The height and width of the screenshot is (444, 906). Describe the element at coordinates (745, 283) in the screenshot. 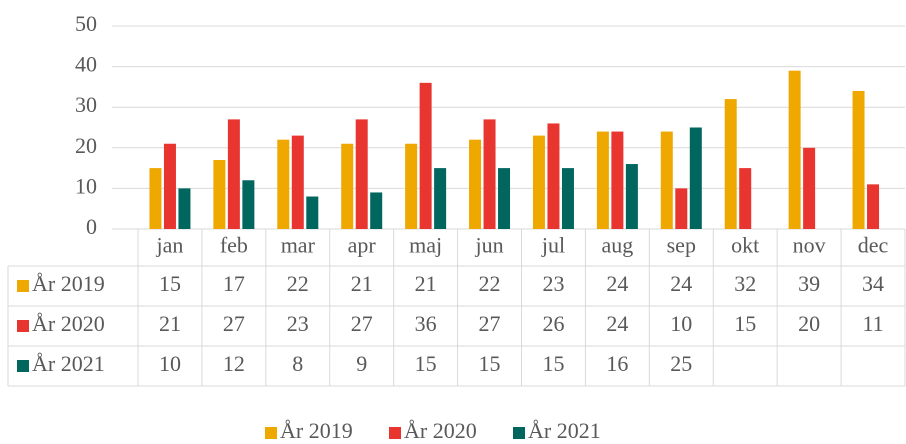

I see `table-cell: 32` at that location.